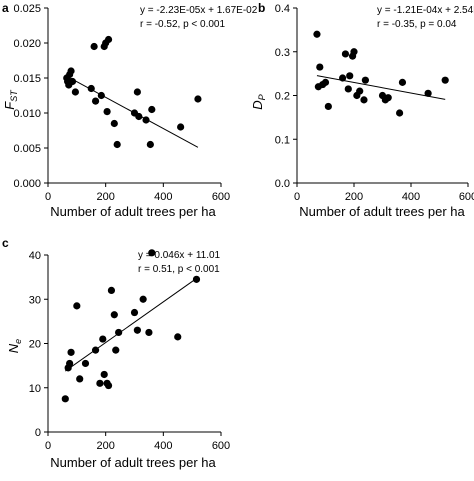 The height and width of the screenshot is (481, 474). I want to click on y-tick-label: 0.020, so click(27, 44).